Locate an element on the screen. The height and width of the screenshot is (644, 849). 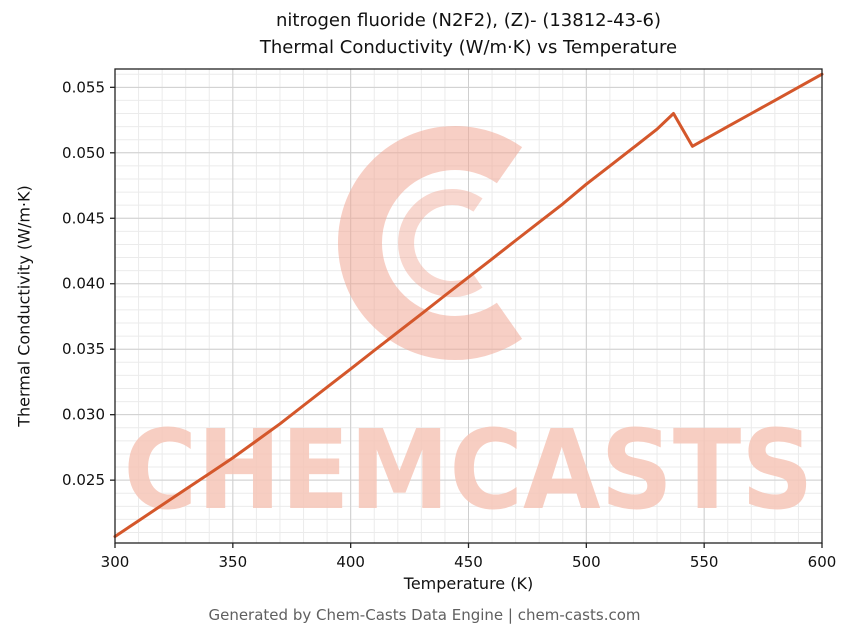
x-tick-label: 350 is located at coordinates (233, 562).